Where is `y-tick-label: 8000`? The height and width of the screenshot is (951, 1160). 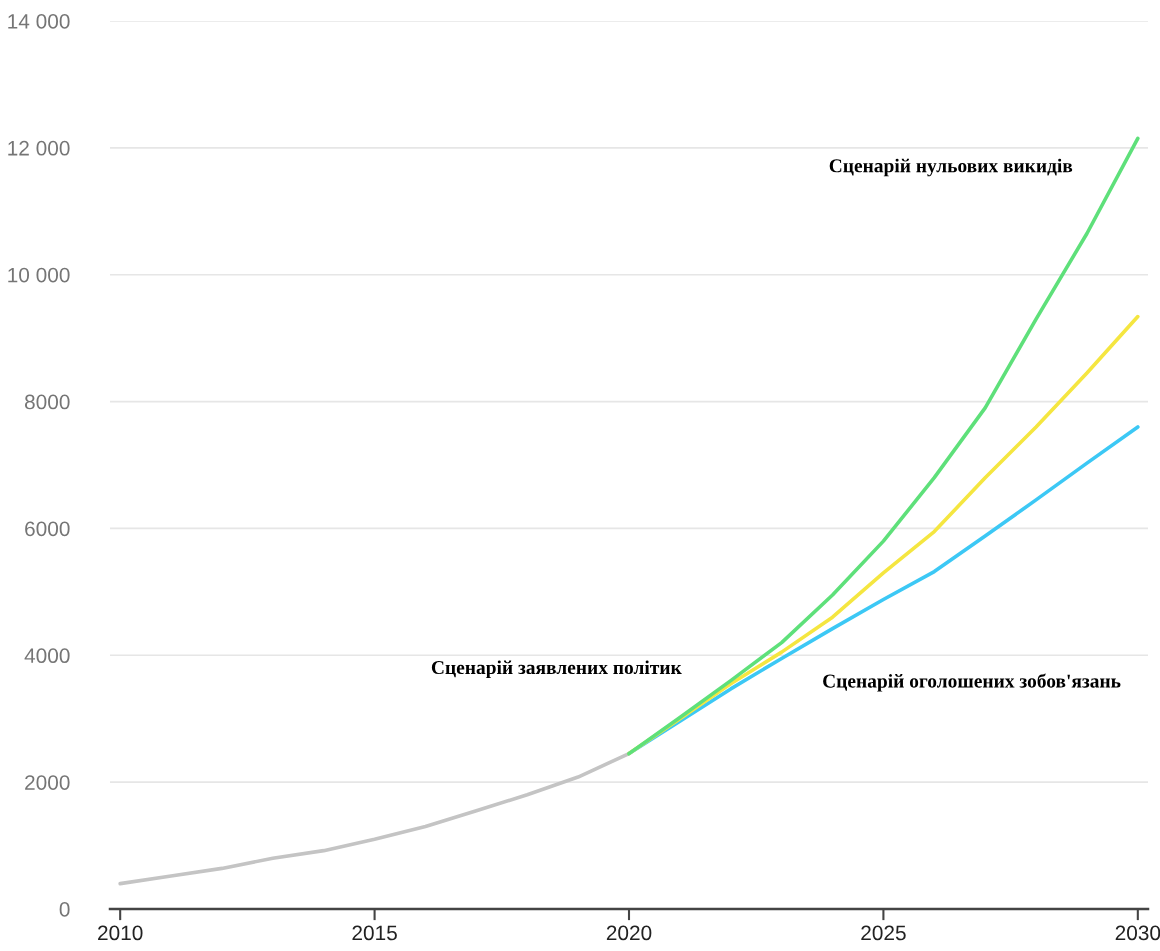
y-tick-label: 8000 is located at coordinates (47, 402).